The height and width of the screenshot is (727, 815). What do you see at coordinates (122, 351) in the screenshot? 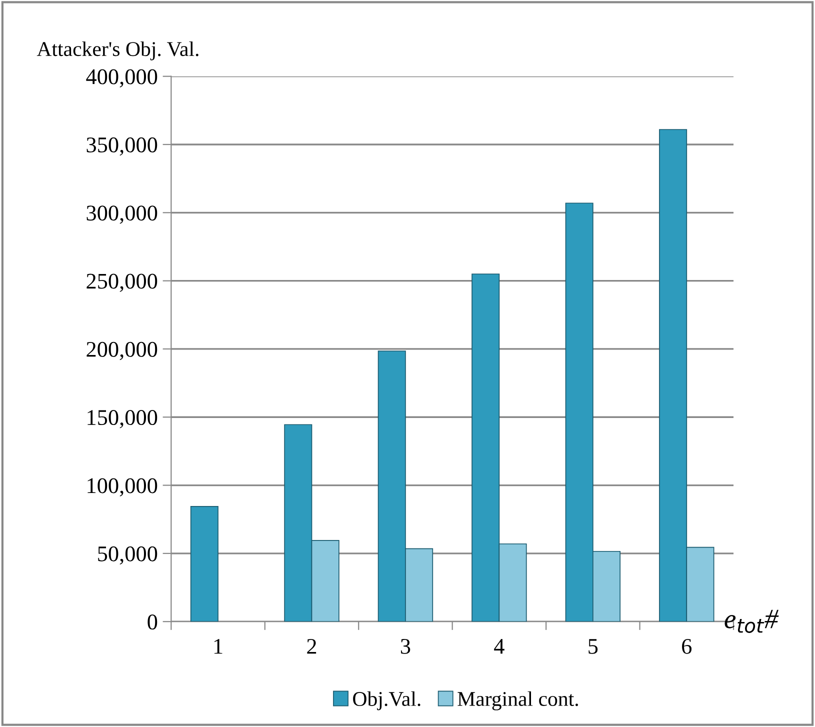
I see `y-tick-label: 200,000` at bounding box center [122, 351].